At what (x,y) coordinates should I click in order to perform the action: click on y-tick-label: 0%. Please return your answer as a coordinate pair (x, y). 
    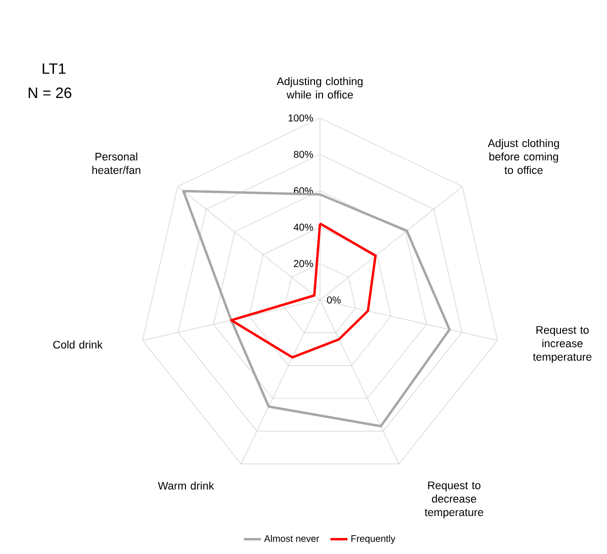
    Looking at the image, I should click on (334, 300).